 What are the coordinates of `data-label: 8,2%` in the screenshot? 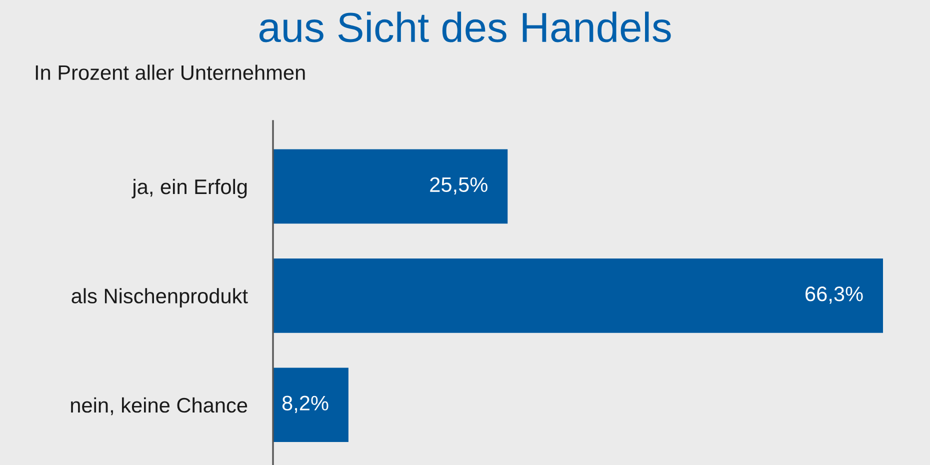 It's located at (305, 404).